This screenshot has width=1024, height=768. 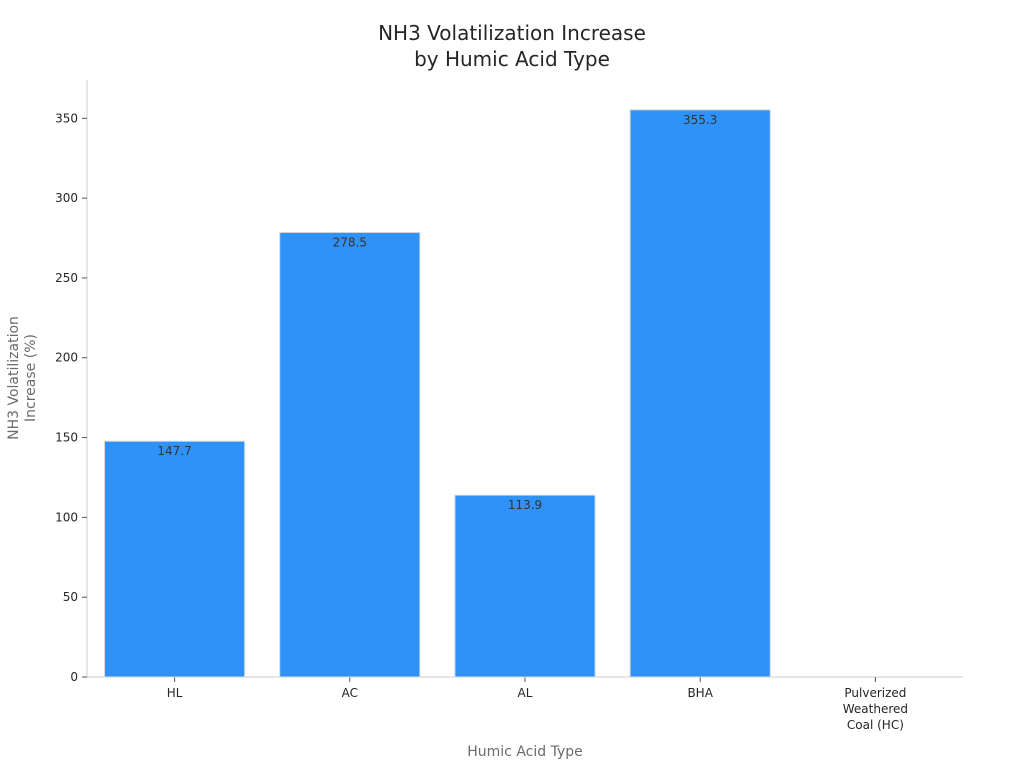 I want to click on y-axis-label-line-2: Increase (%), so click(x=31, y=378).